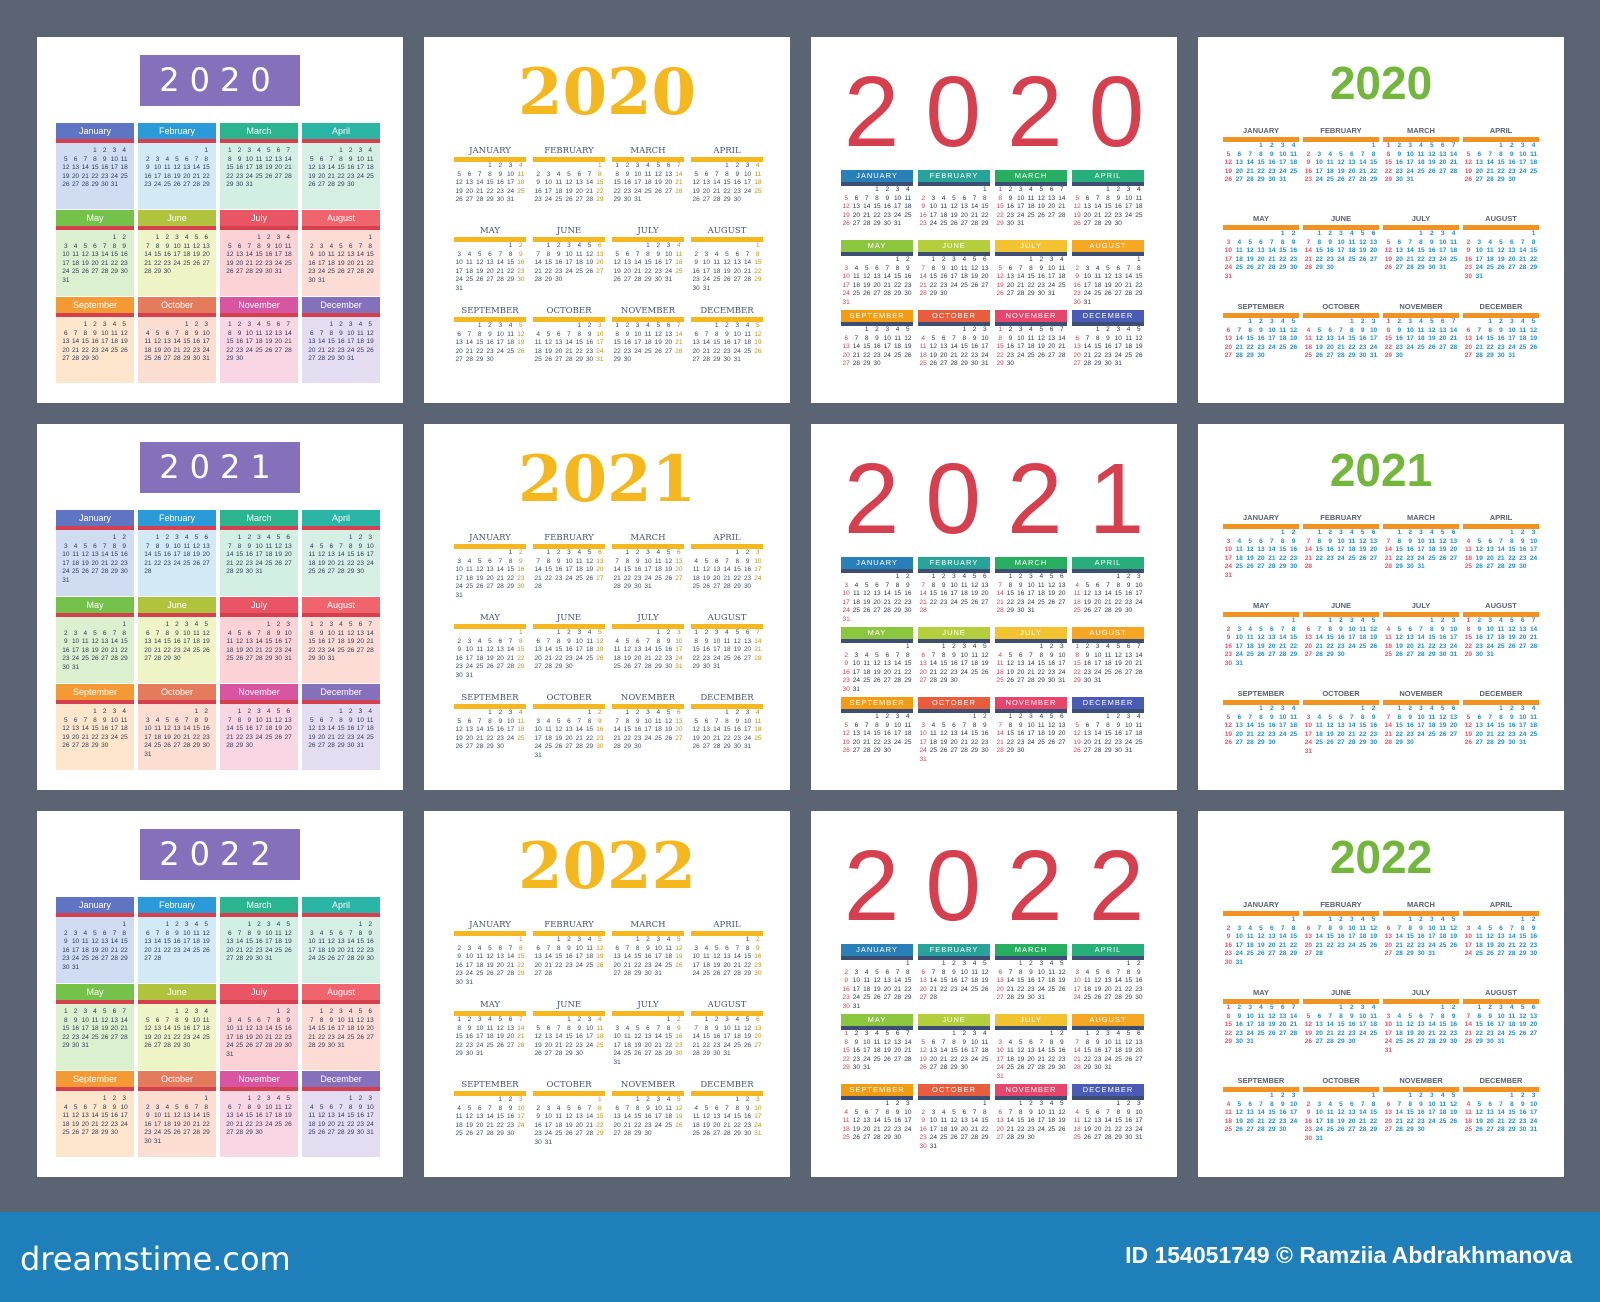 This screenshot has width=1600, height=1302. I want to click on month-name: October, so click(177, 692).